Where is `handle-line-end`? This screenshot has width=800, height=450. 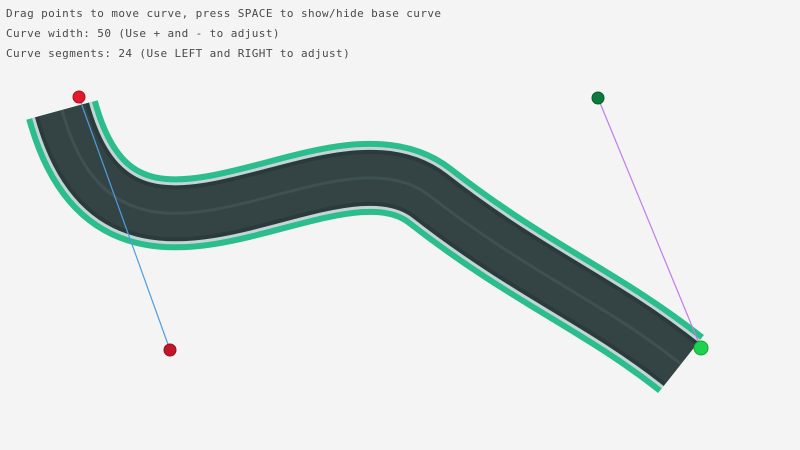
handle-line-end is located at coordinates (649, 223).